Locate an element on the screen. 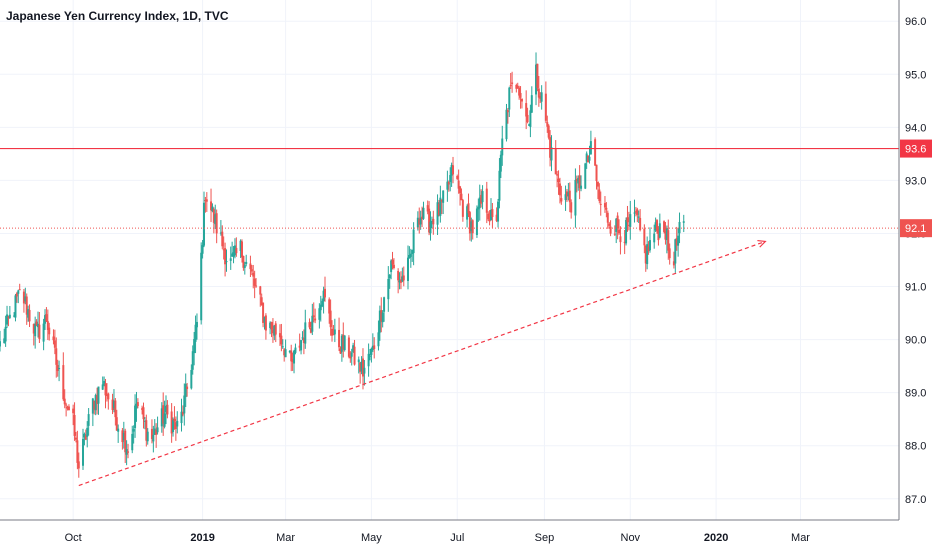 This screenshot has width=932, height=555. y-tick-label: 88.0 is located at coordinates (915, 447).